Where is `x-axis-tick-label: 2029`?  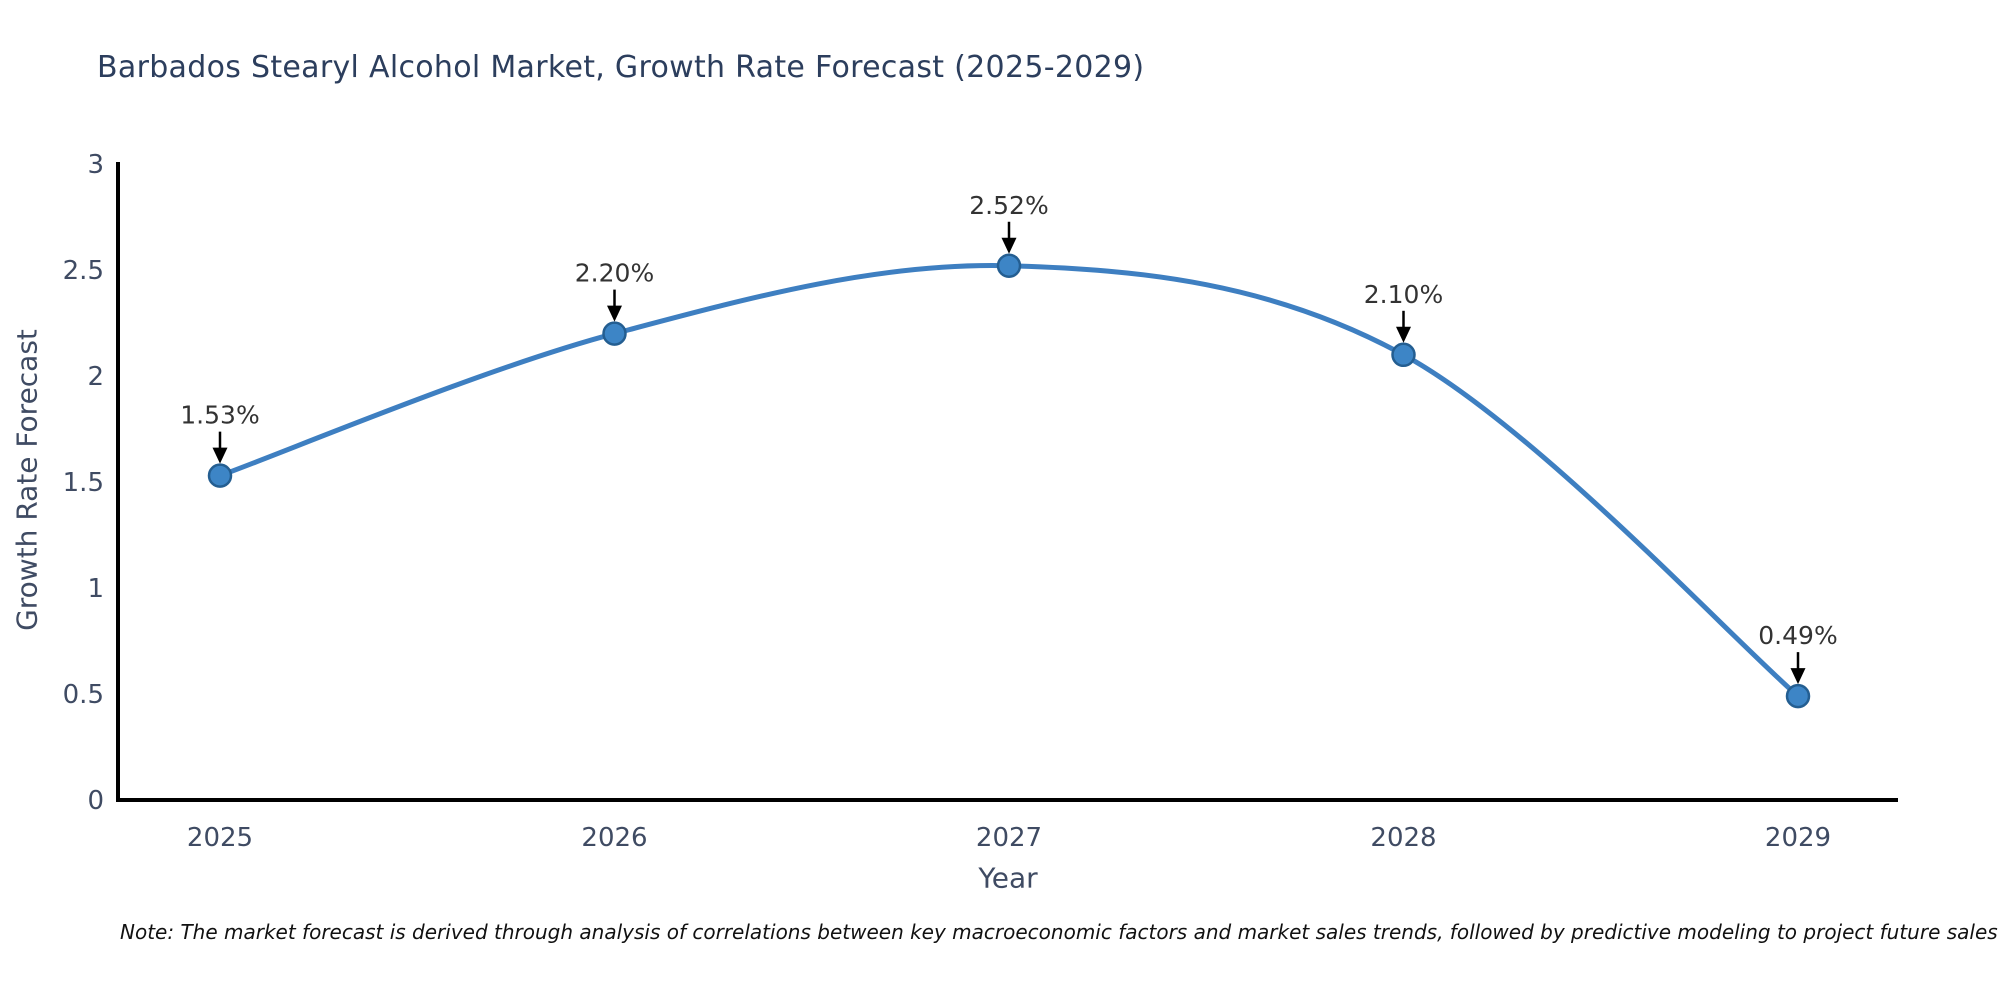 x-axis-tick-label: 2029 is located at coordinates (1798, 838).